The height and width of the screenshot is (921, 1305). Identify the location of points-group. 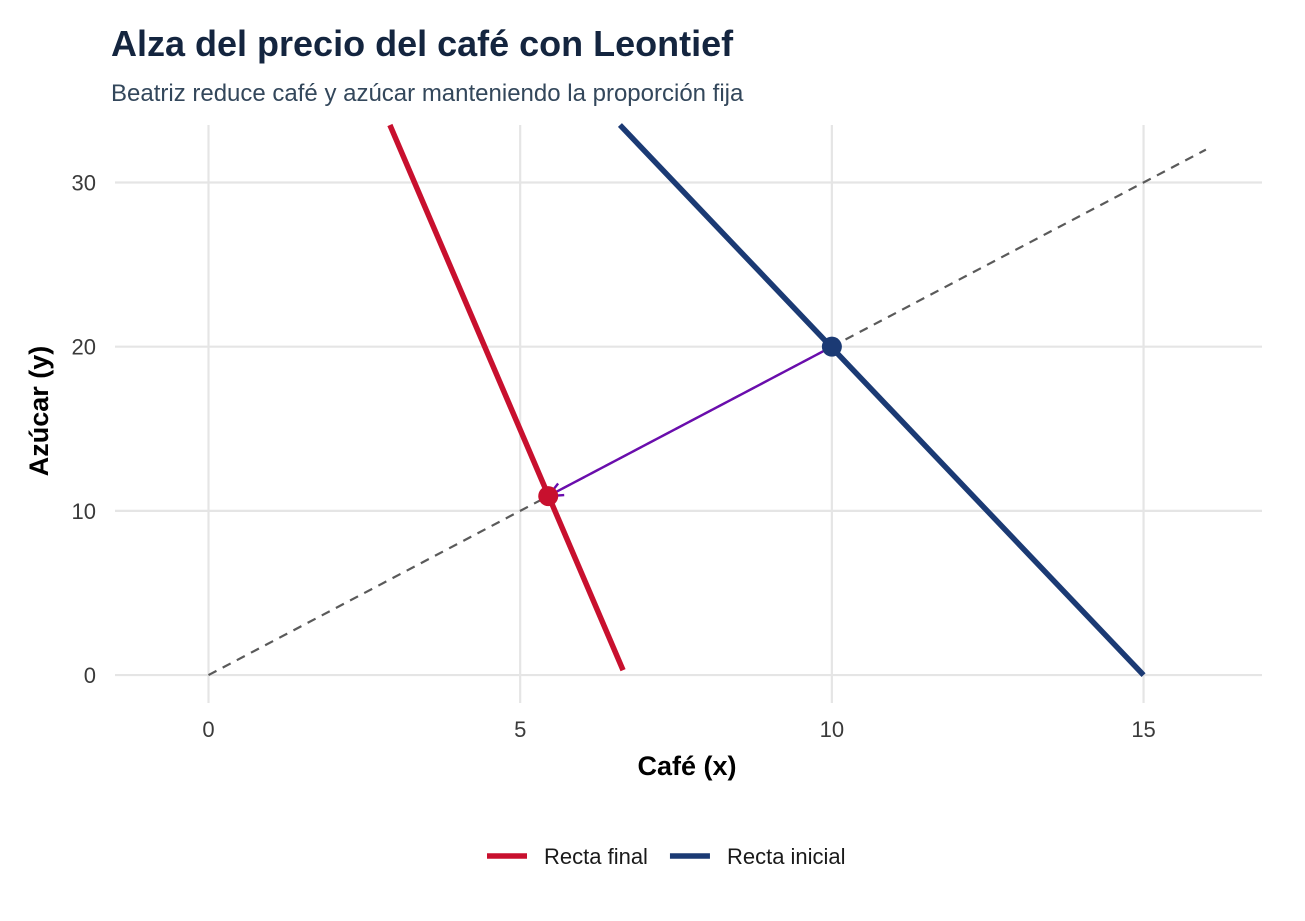
(690, 421).